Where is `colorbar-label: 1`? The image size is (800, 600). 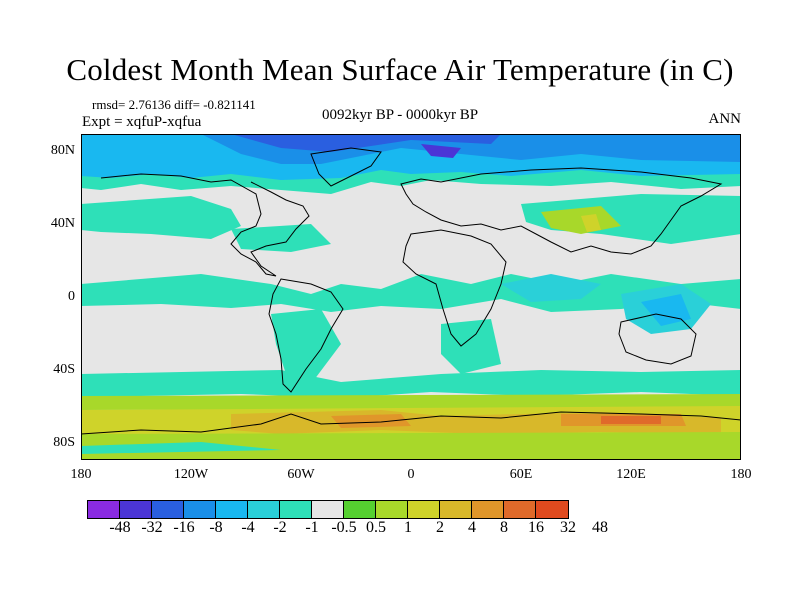 colorbar-label: 1 is located at coordinates (408, 527).